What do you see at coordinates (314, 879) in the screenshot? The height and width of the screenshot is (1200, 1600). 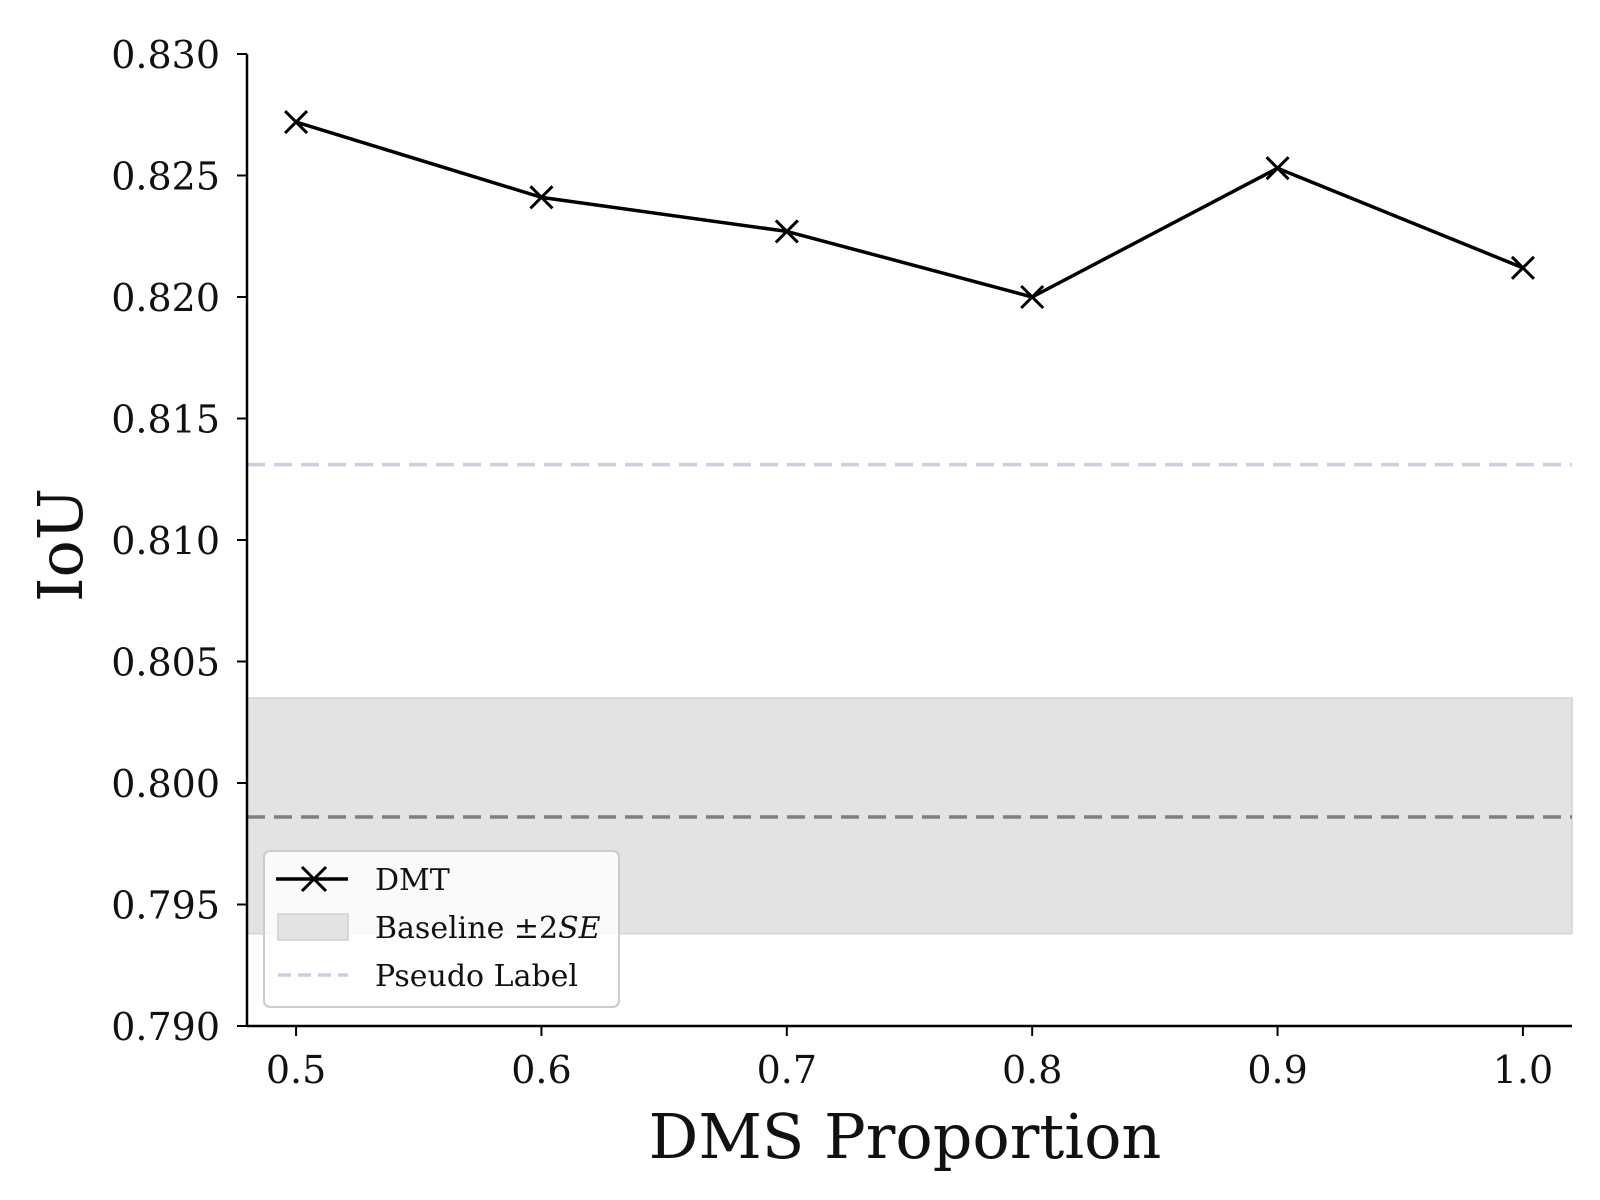 I see `legend-dmt-marker-icon` at bounding box center [314, 879].